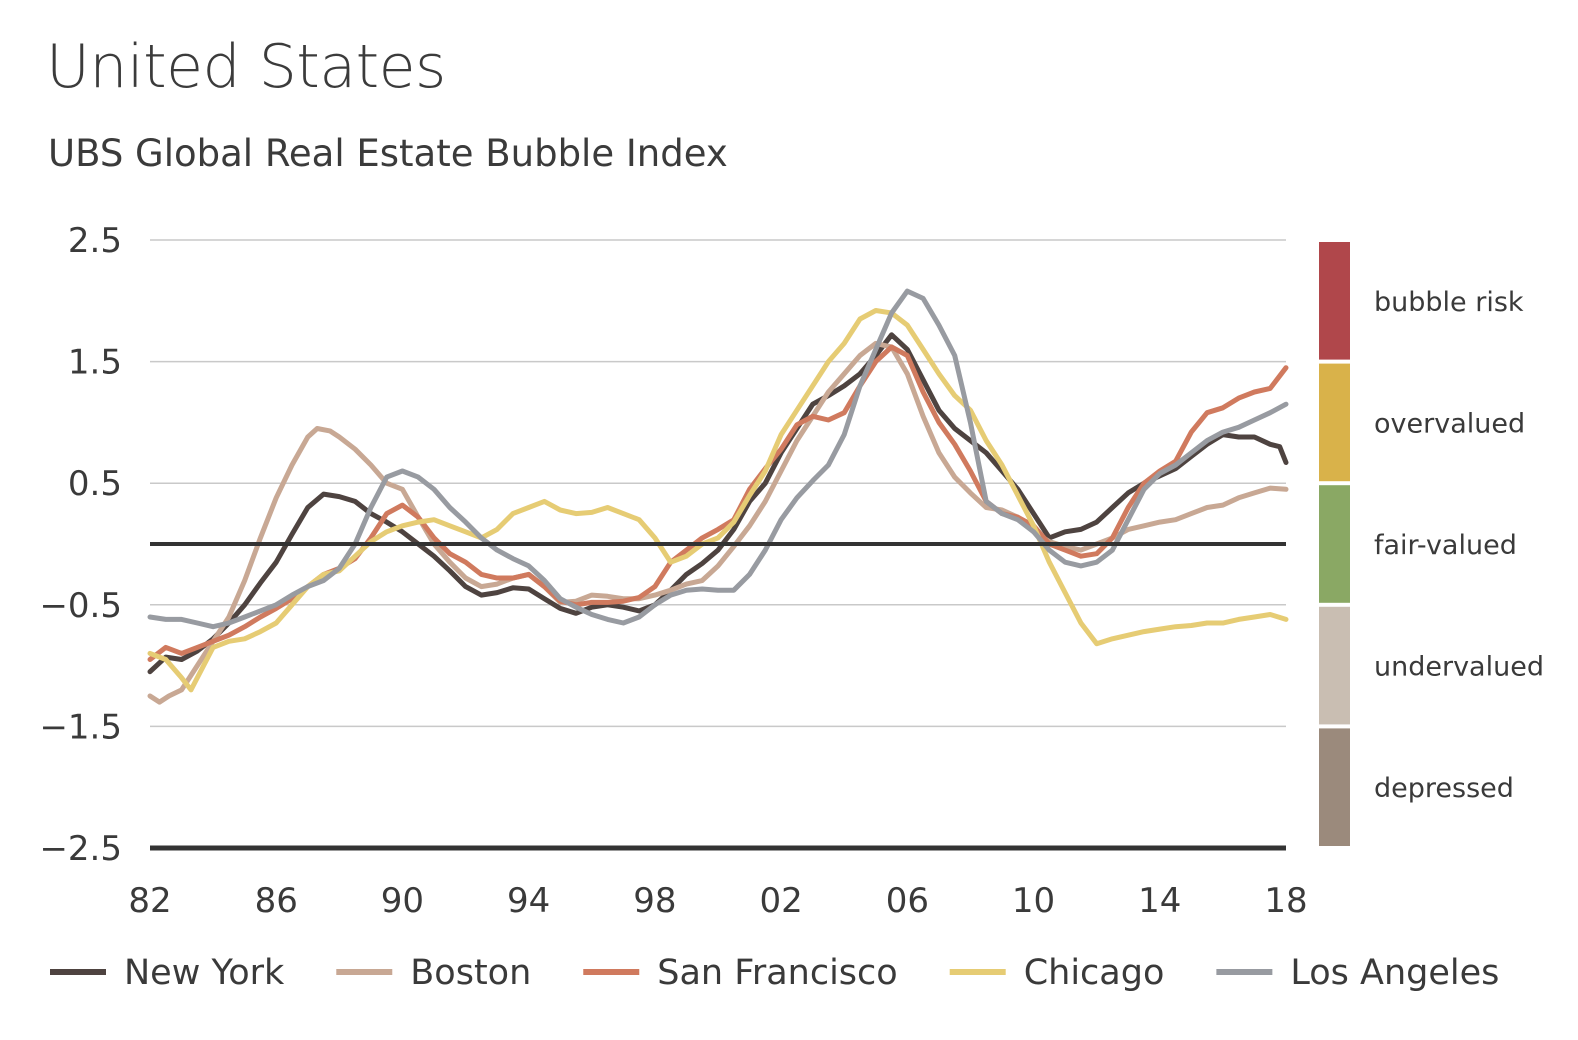 Image resolution: width=1578 pixels, height=1040 pixels. Describe the element at coordinates (528, 901) in the screenshot. I see `x-tick-label: 94` at that location.